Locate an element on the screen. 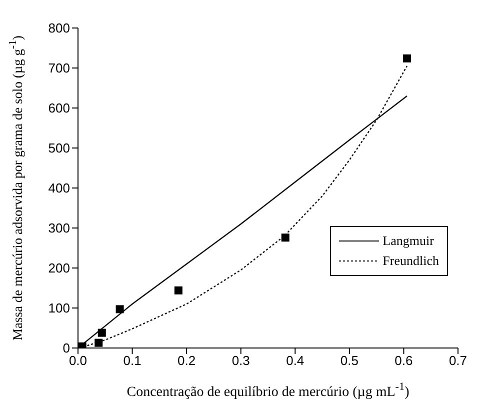 This screenshot has width=491, height=410. x-tick-label: 0.1 is located at coordinates (132, 360).